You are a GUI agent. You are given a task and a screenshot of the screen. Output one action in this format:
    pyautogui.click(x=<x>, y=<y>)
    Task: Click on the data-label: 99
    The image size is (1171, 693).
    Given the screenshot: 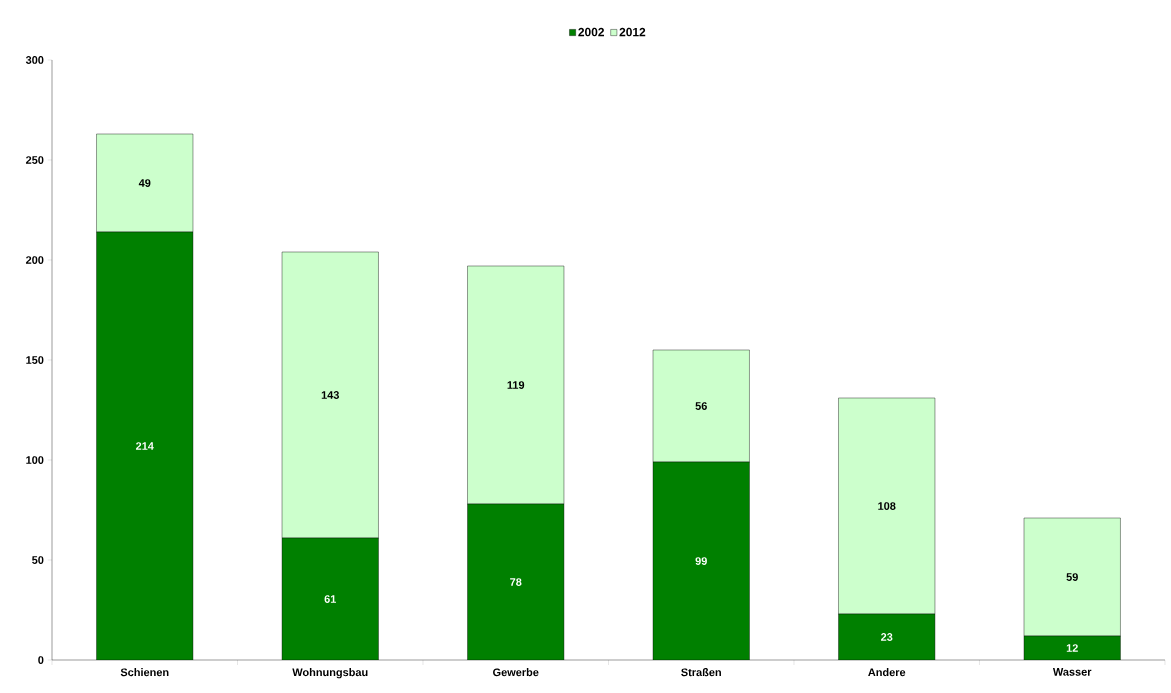 What is the action you would take?
    pyautogui.click(x=701, y=561)
    